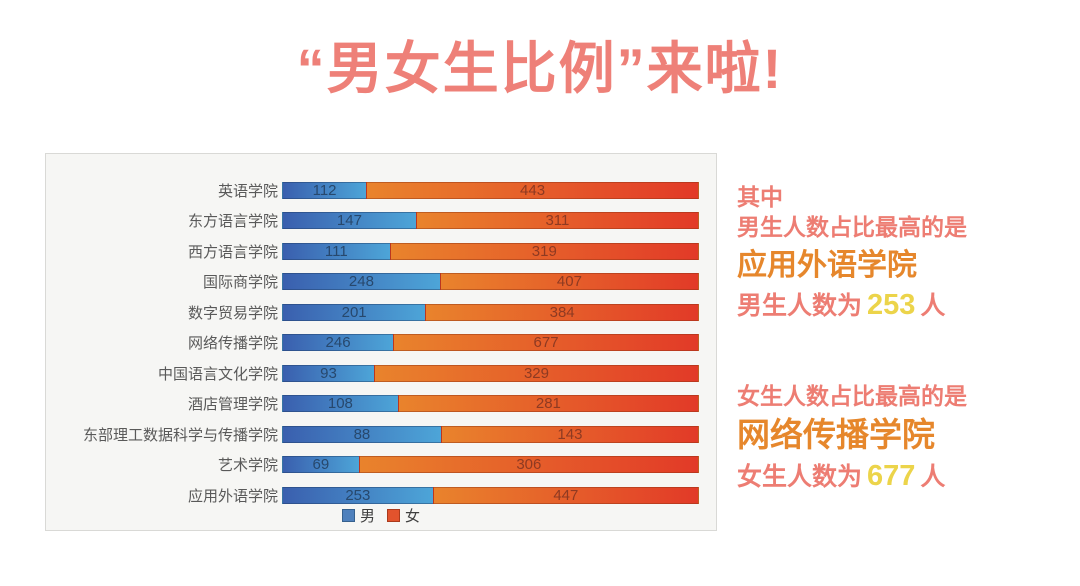 The height and width of the screenshot is (586, 1080). I want to click on bar-row: 网络传播学院 246 677, so click(376, 343).